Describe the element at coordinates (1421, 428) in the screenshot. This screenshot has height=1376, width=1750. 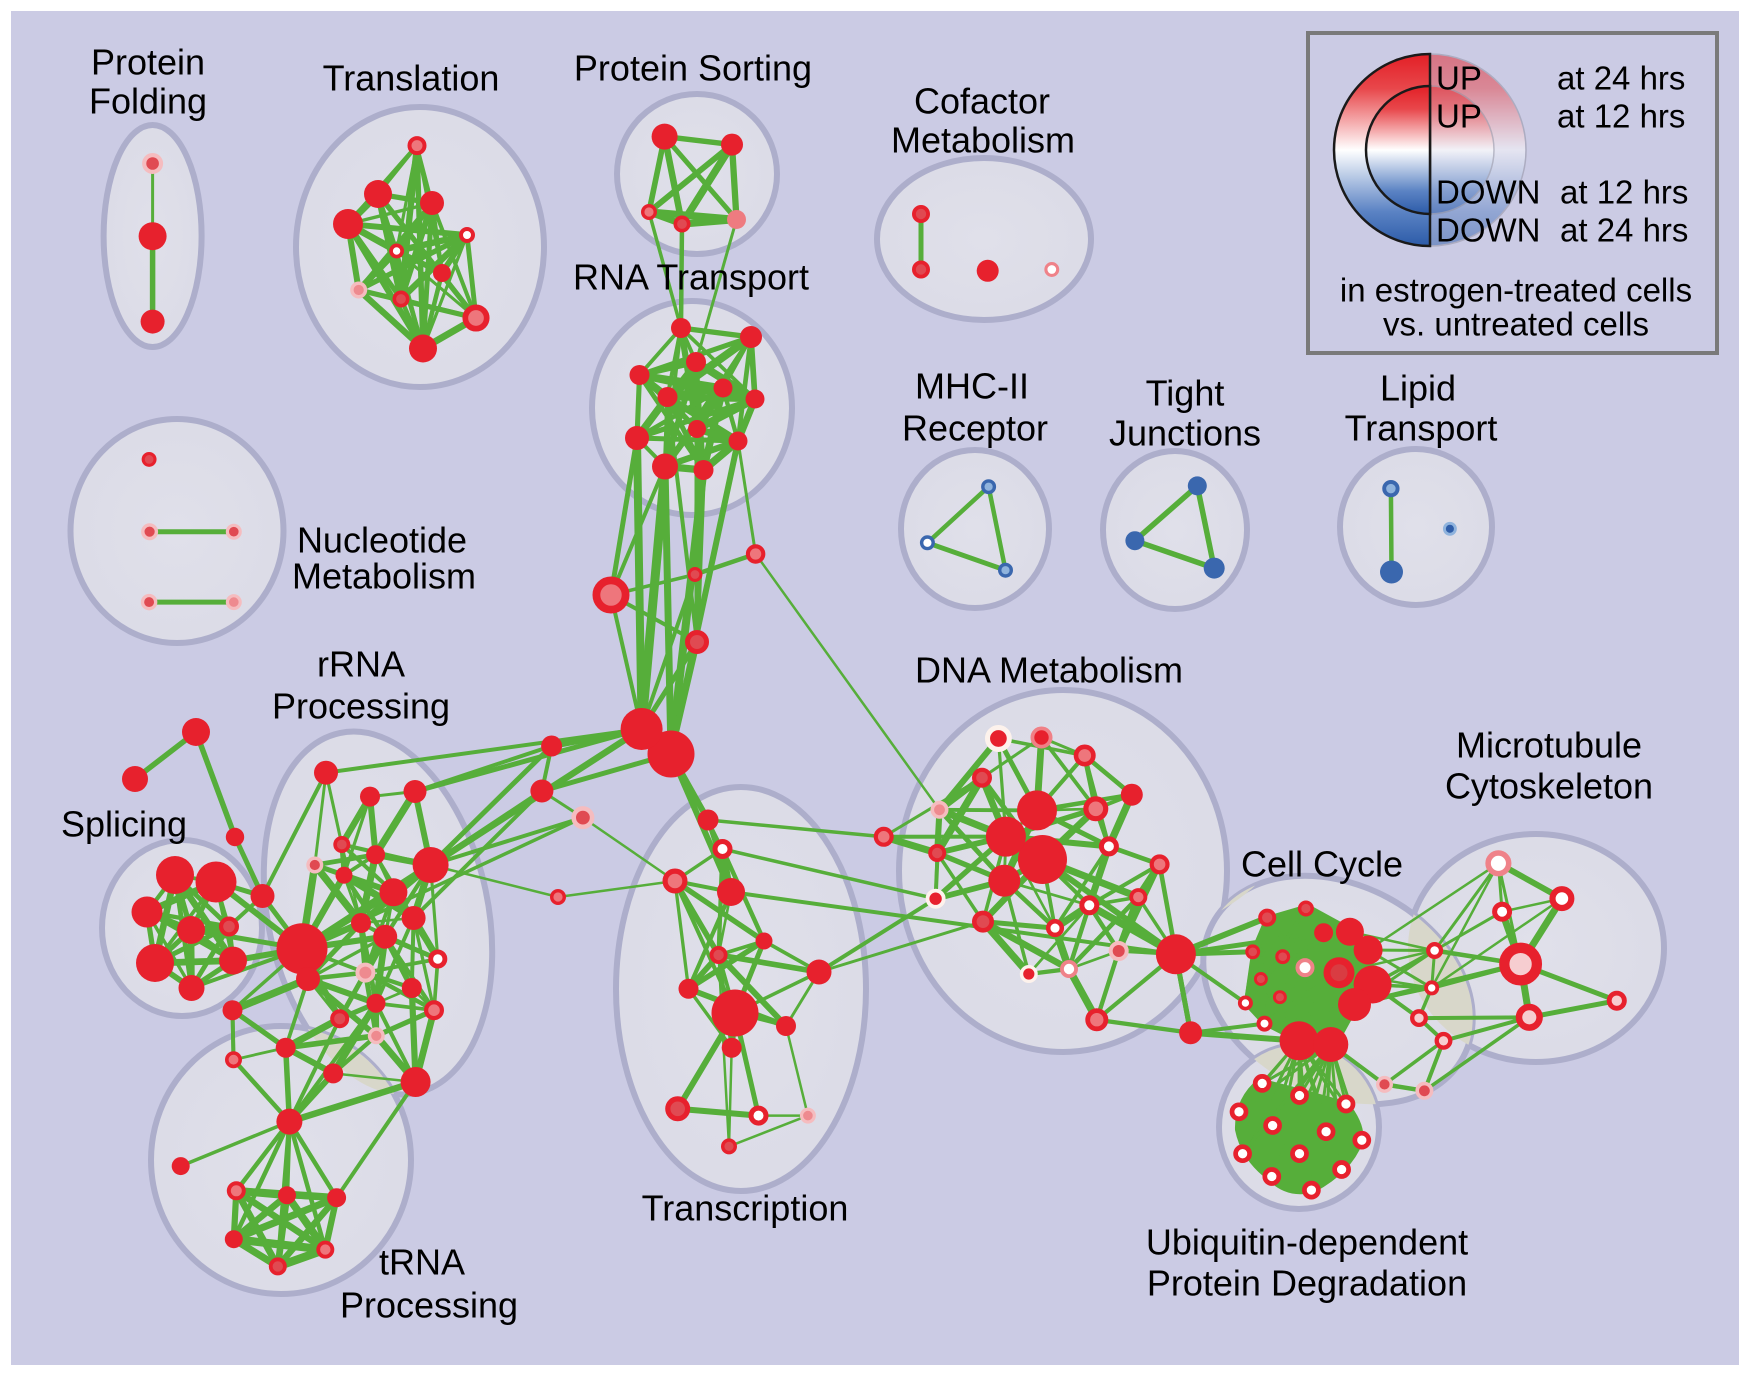
I see `svg-text: Transport` at that location.